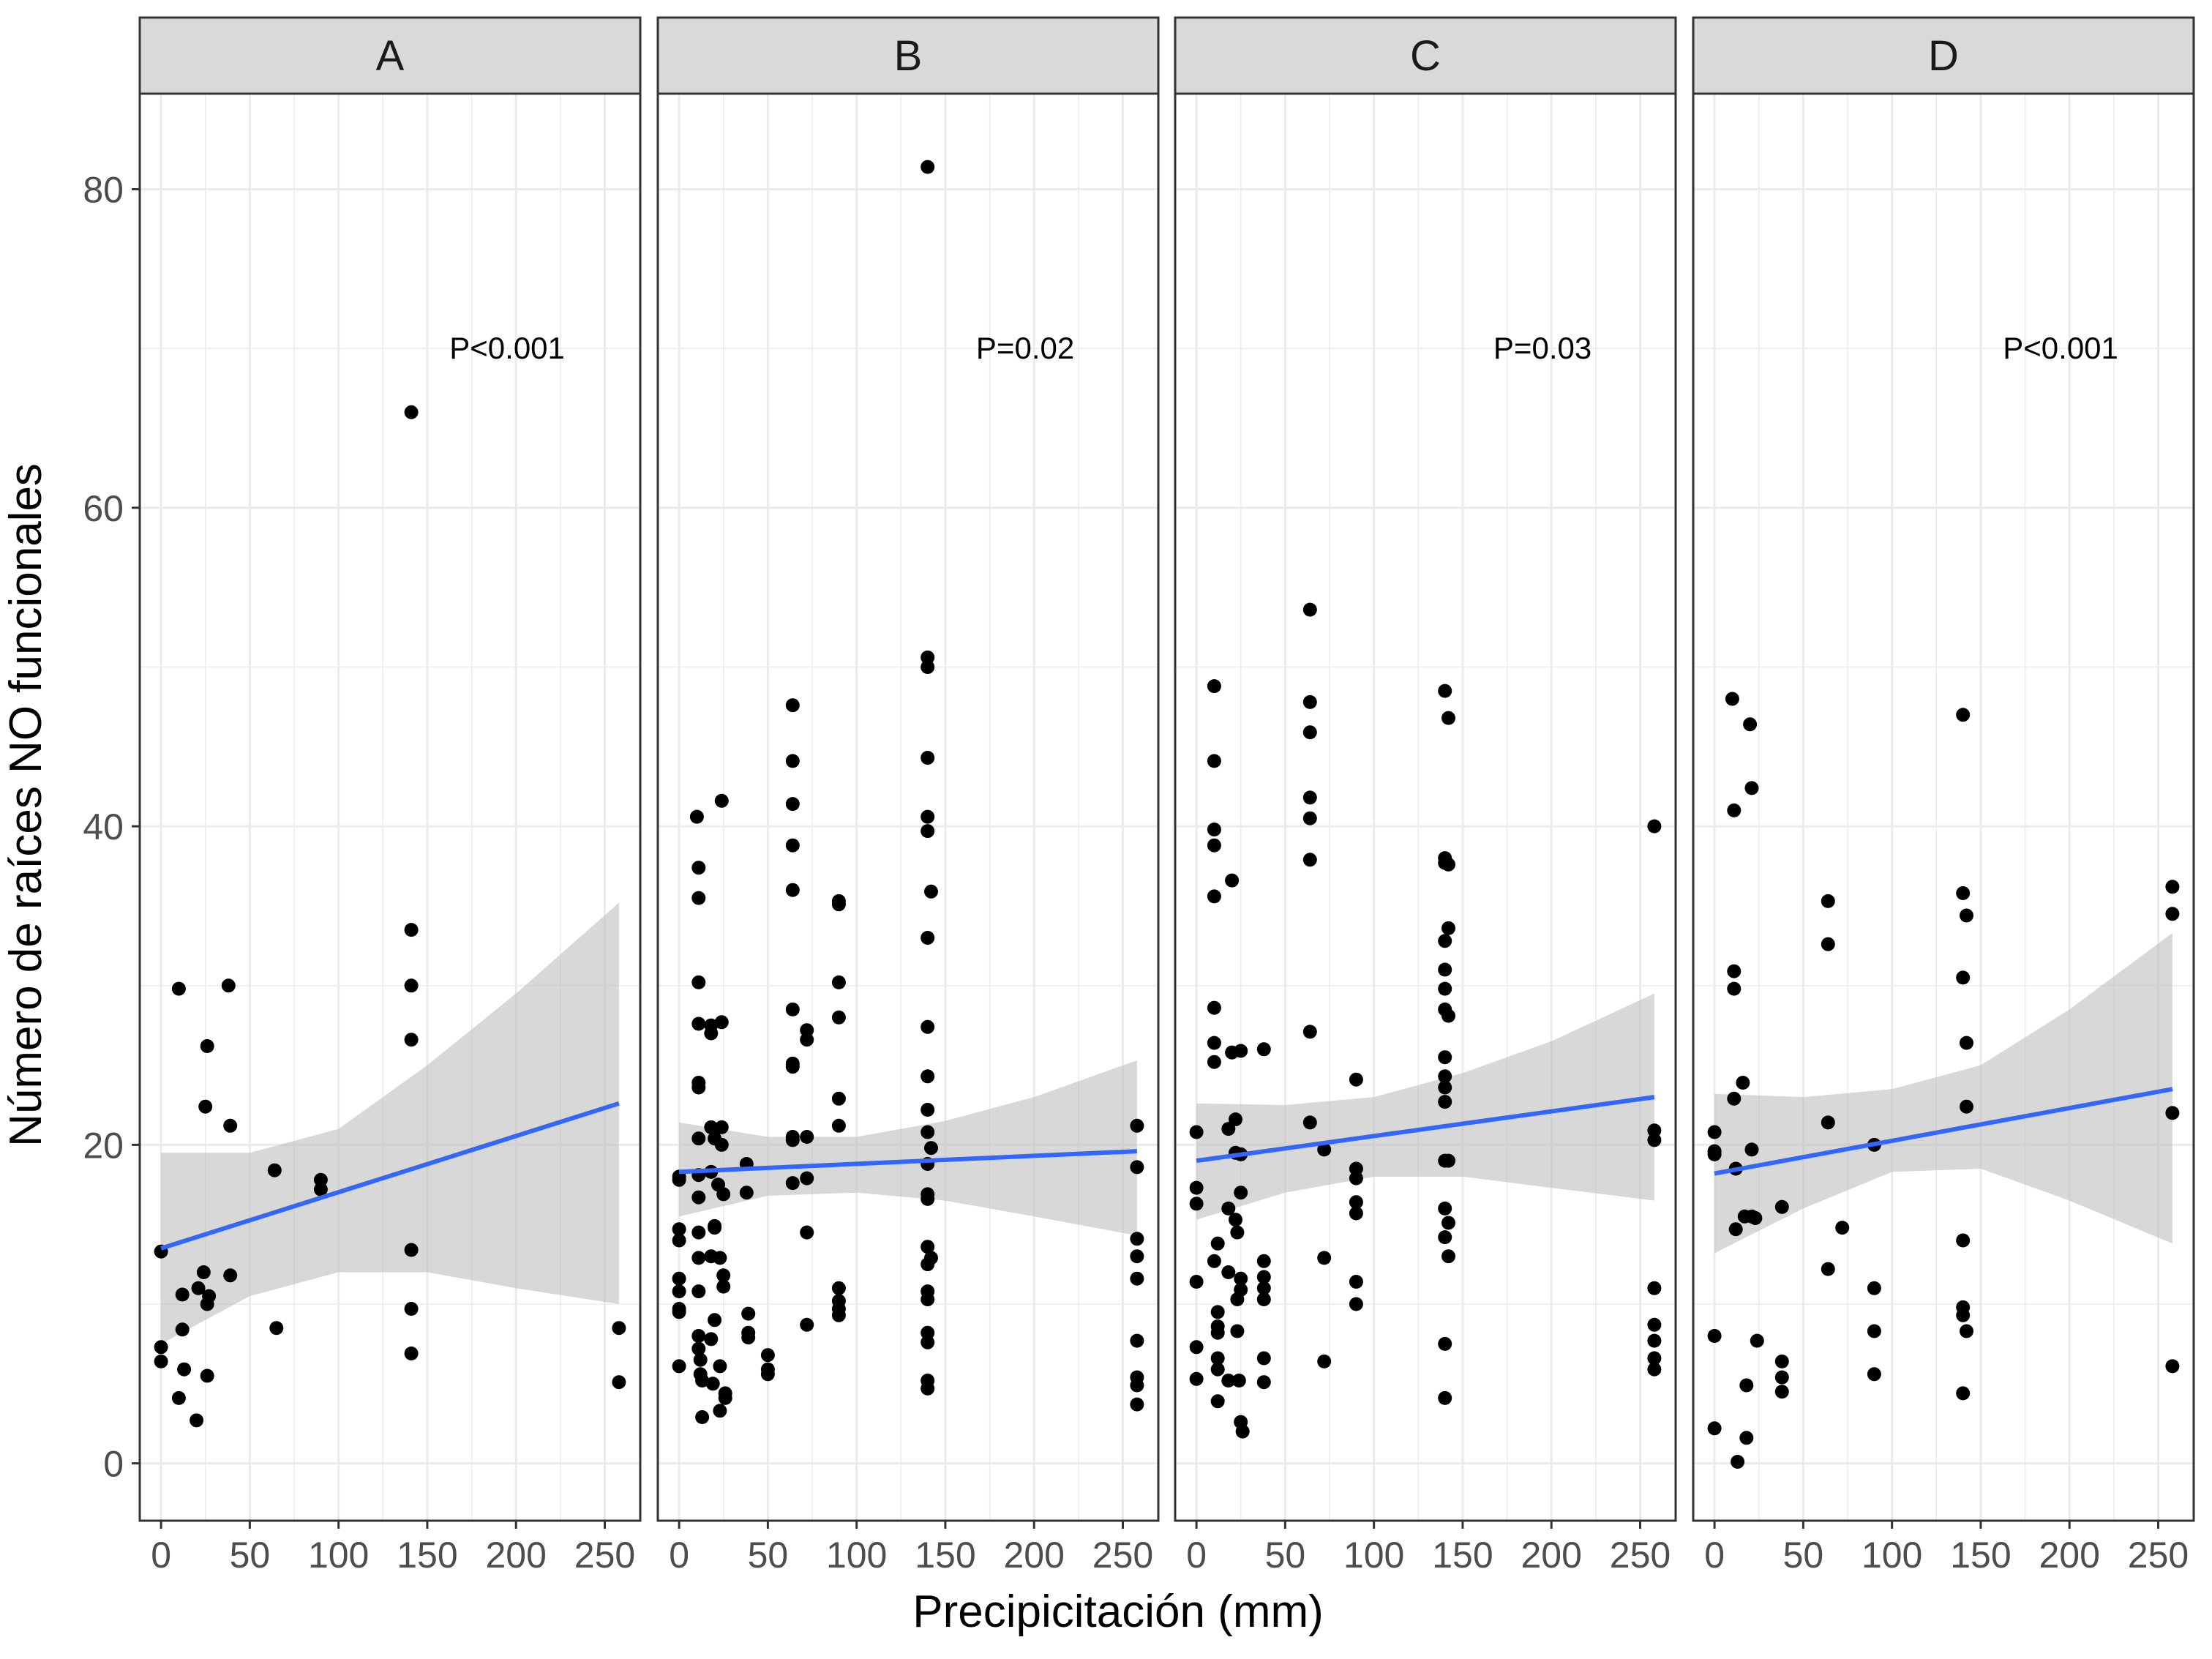  I want to click on y-tick-label: 40, so click(103, 827).